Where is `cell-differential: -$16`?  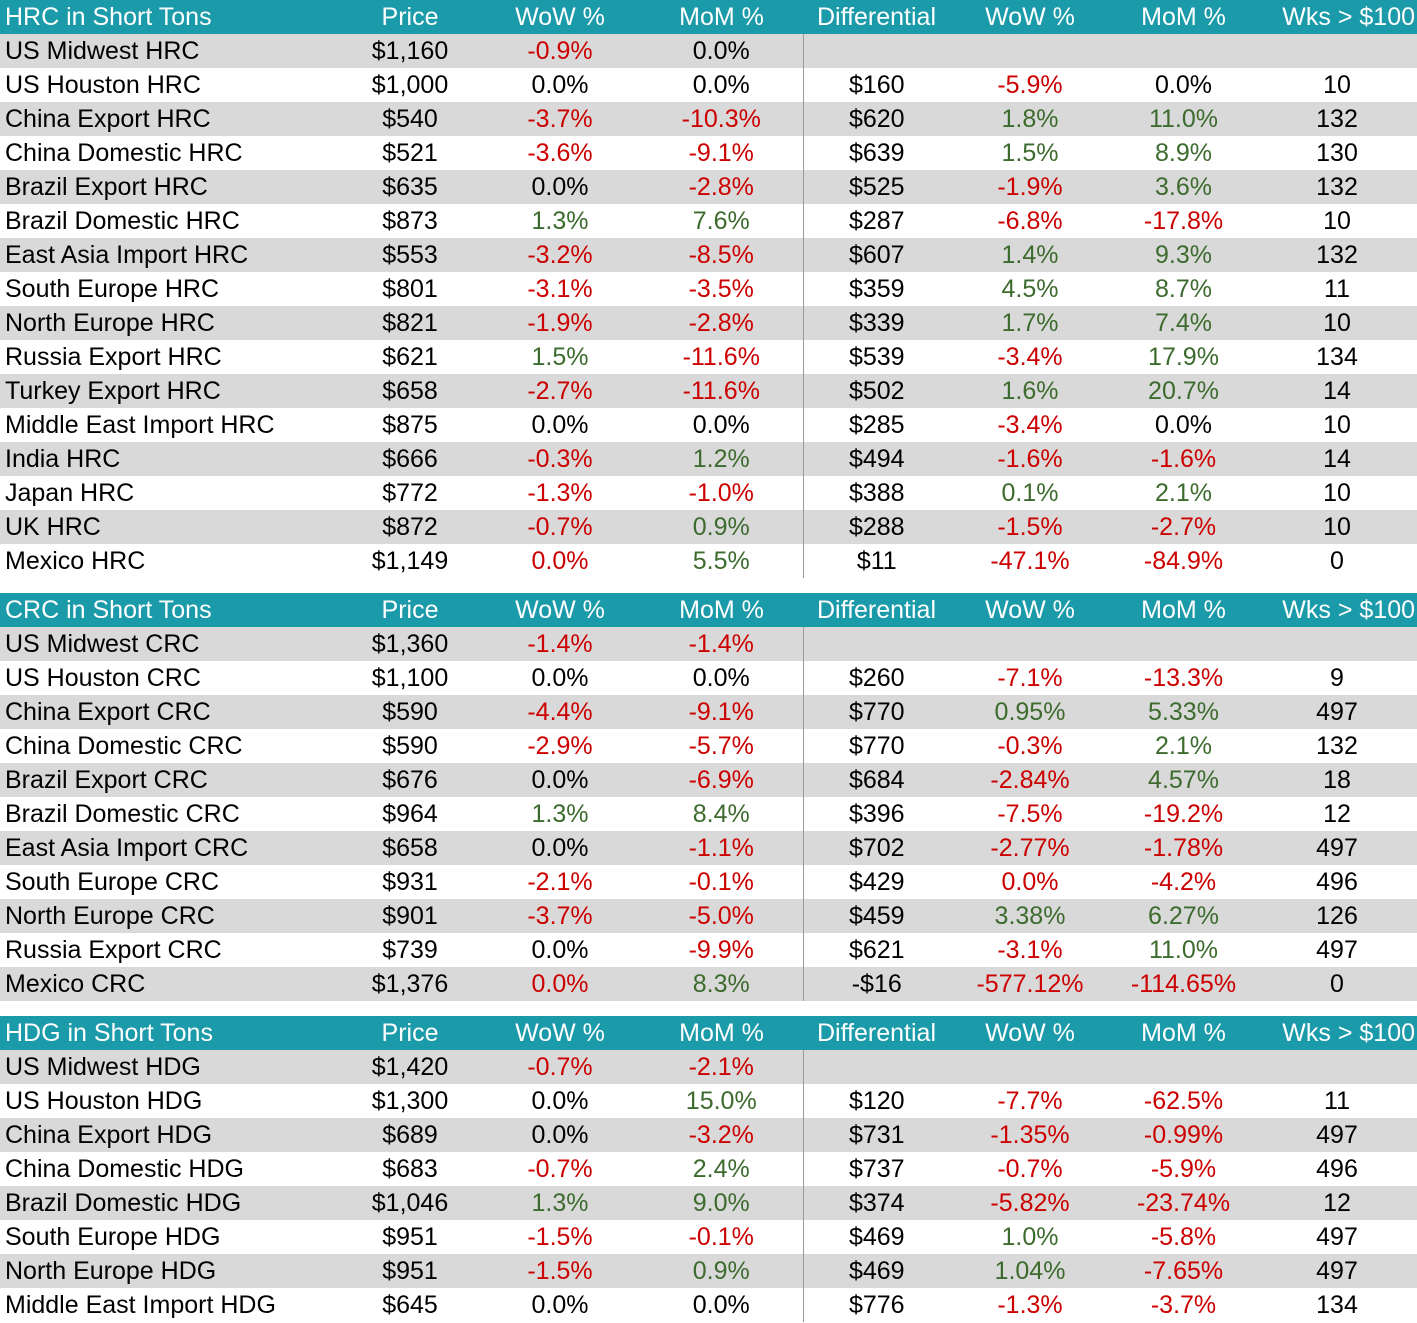
cell-differential: -$16 is located at coordinates (876, 984).